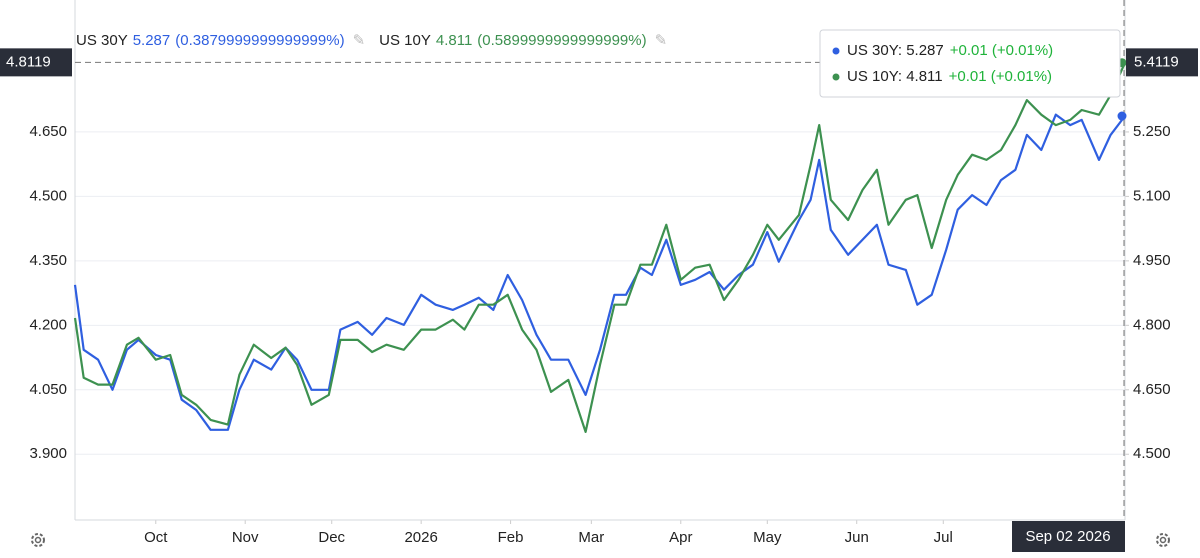  I want to click on y2-tick-label: 5.250, so click(1152, 131).